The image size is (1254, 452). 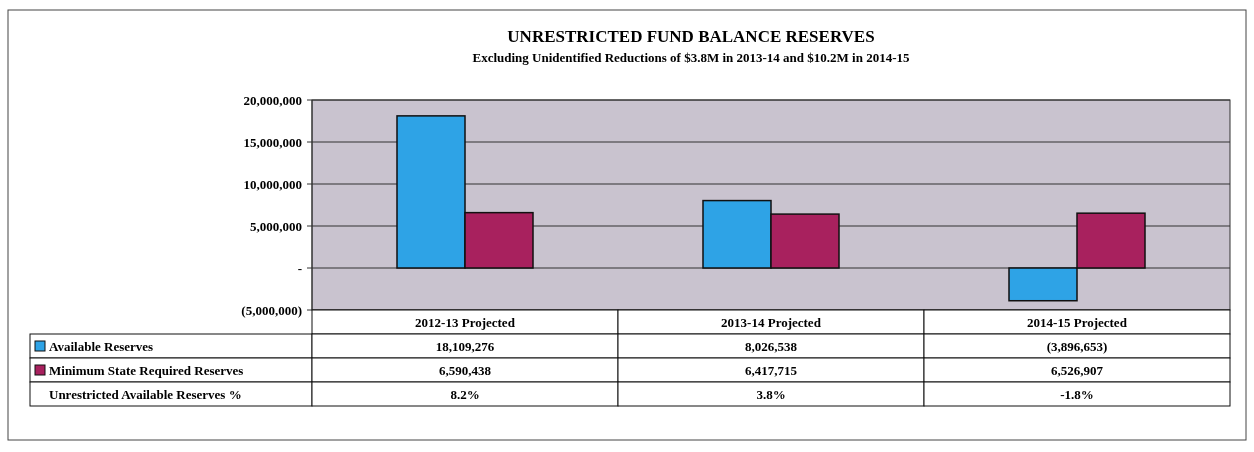 I want to click on y-tick-label: 5,000,000, so click(x=276, y=226).